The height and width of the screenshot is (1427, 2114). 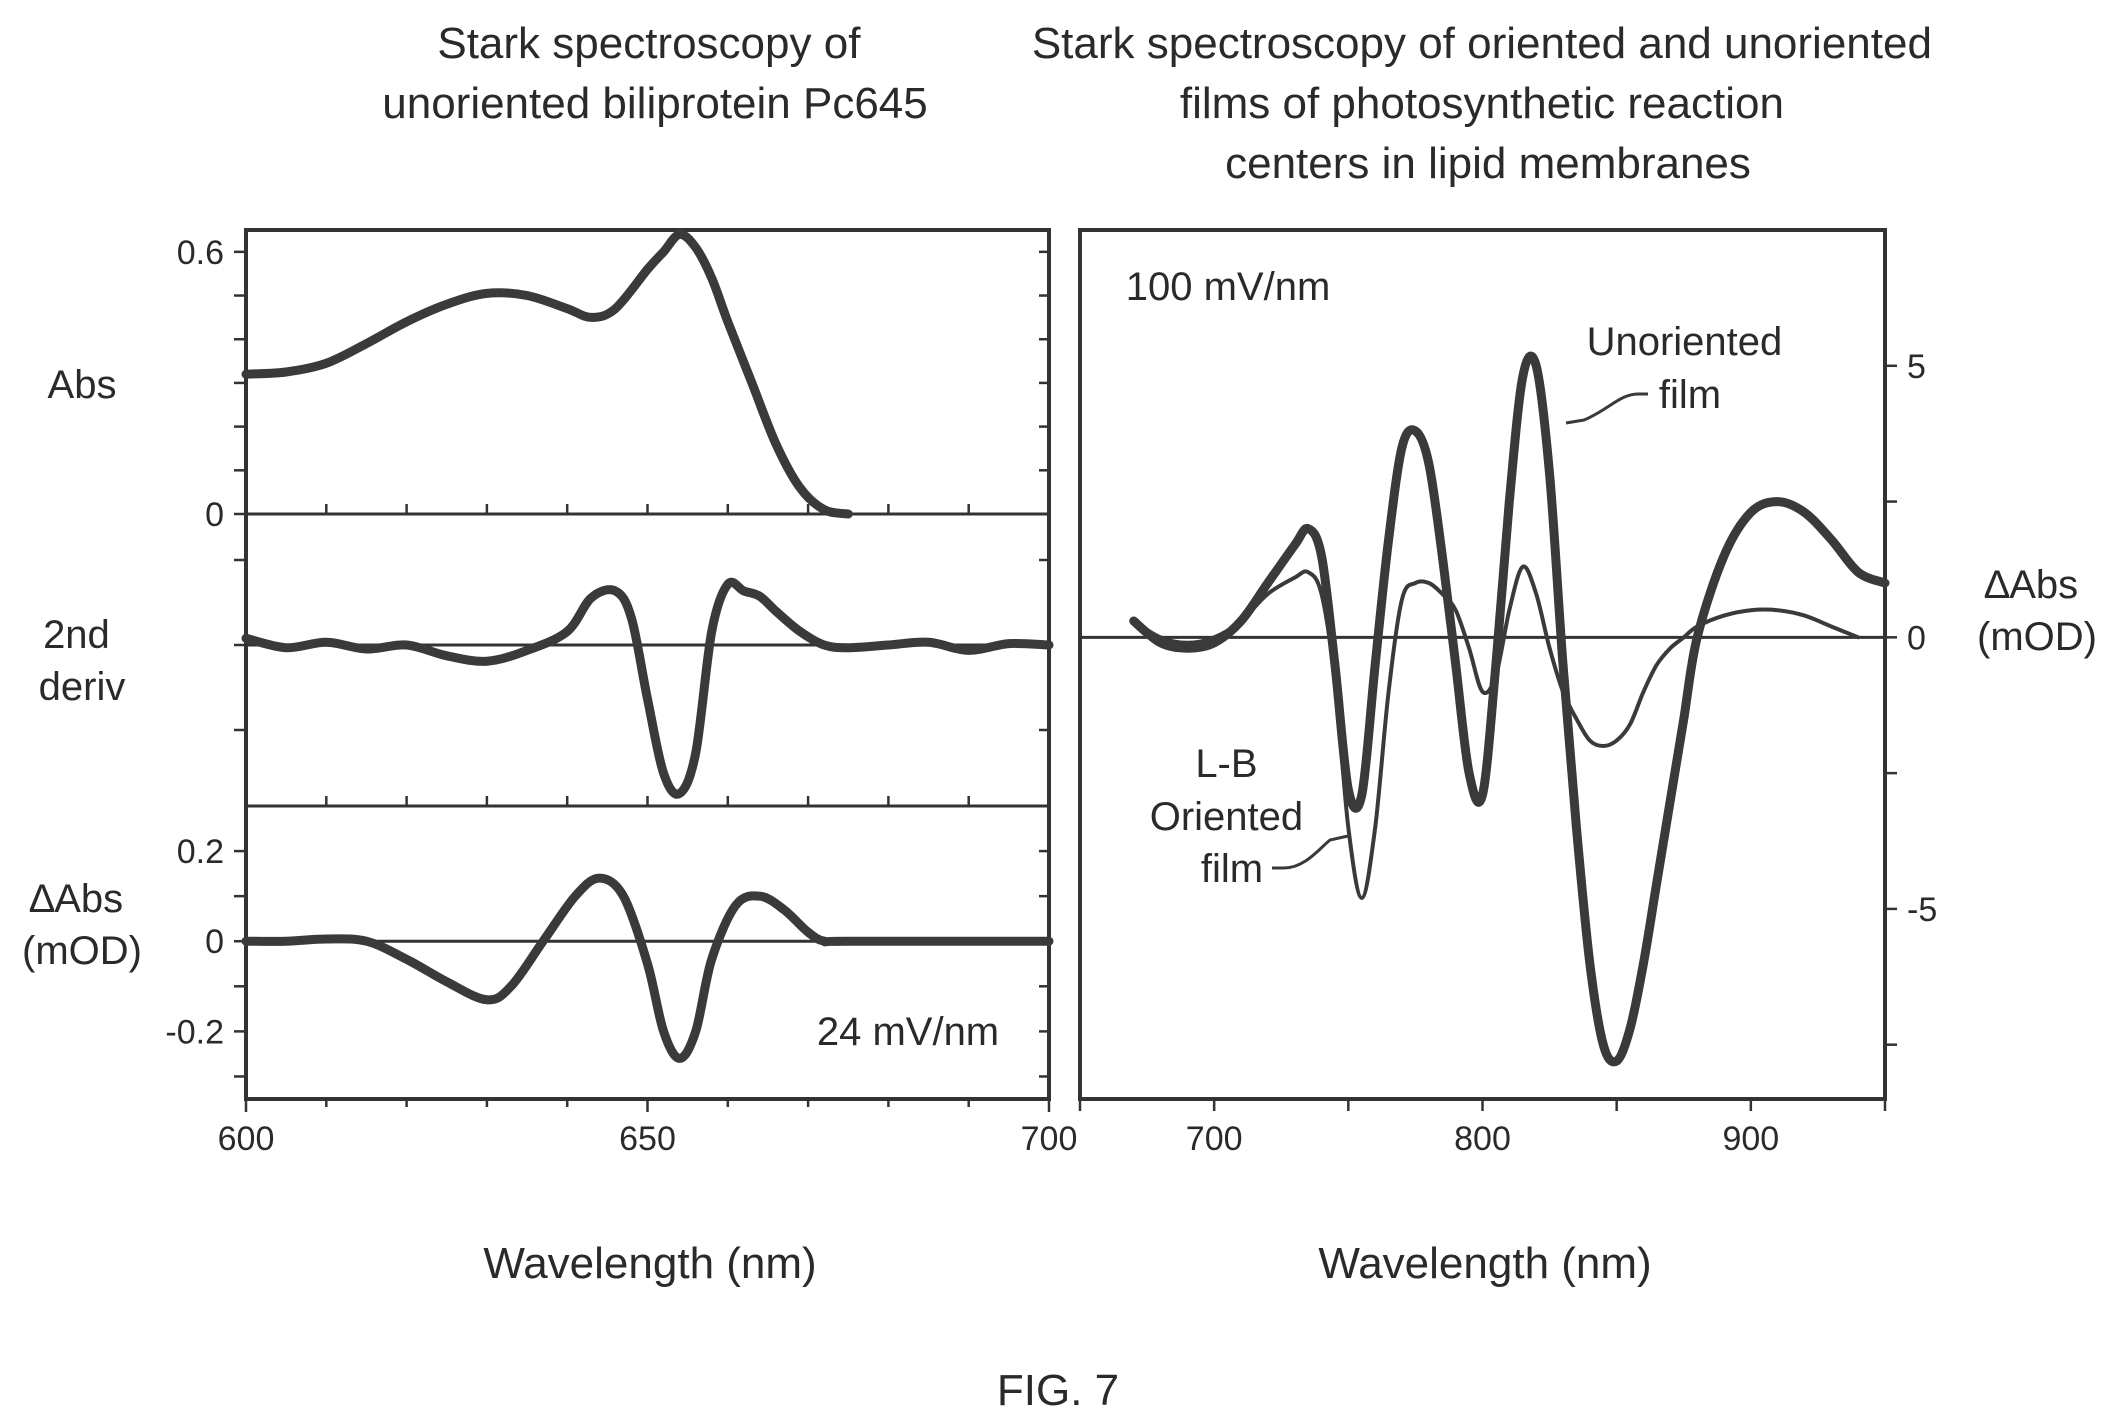 What do you see at coordinates (214, 515) in the screenshot?
I see `abs-y-tick-label: 0` at bounding box center [214, 515].